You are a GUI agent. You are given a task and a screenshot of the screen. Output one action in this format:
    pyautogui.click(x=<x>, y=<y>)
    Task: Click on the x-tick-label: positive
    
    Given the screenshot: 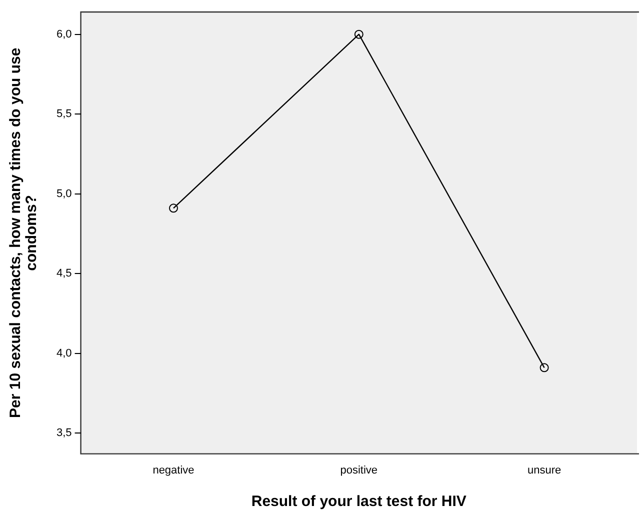 What is the action you would take?
    pyautogui.click(x=359, y=470)
    